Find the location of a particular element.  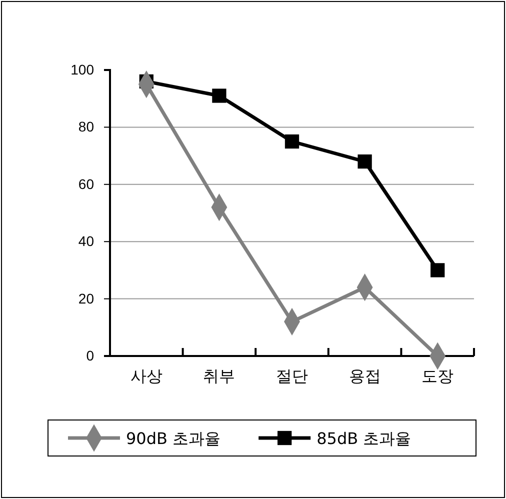

legend-label: 85dB 초과율 is located at coordinates (364, 438).